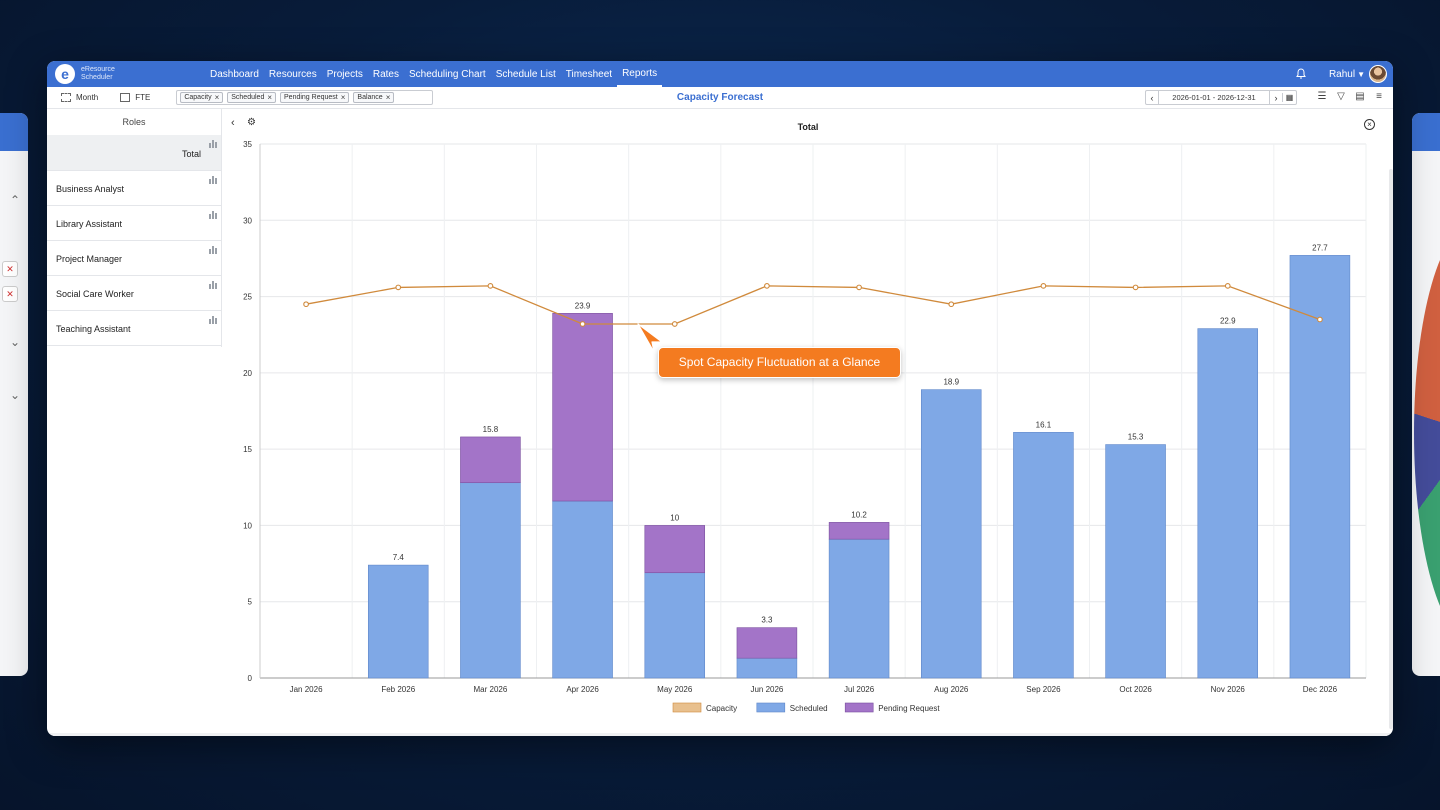  Describe the element at coordinates (134, 258) in the screenshot. I see `sidebar-item-project-manager: Project Manager` at that location.